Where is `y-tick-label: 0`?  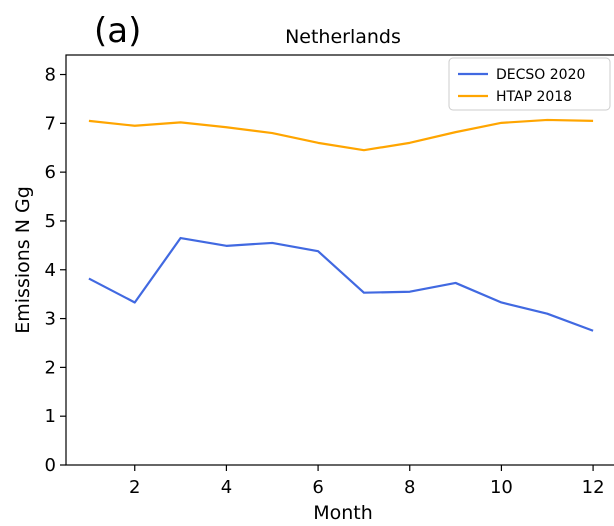 y-tick-label: 0 is located at coordinates (50, 465).